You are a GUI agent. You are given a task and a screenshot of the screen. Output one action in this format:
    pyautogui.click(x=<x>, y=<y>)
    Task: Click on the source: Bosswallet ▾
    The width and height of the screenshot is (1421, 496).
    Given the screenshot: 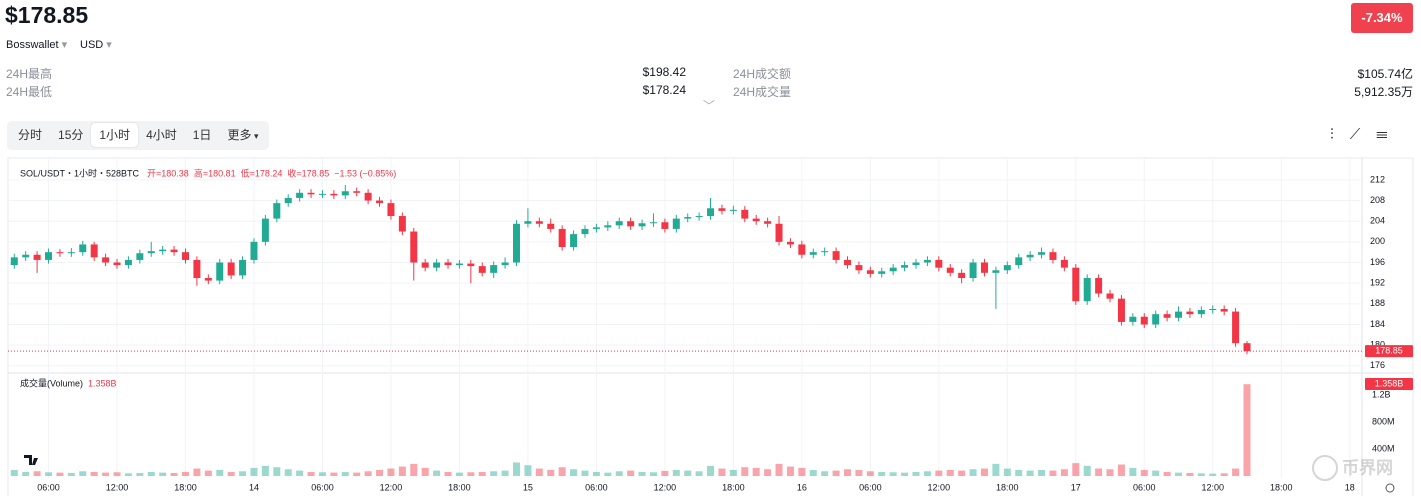 What is the action you would take?
    pyautogui.click(x=37, y=45)
    